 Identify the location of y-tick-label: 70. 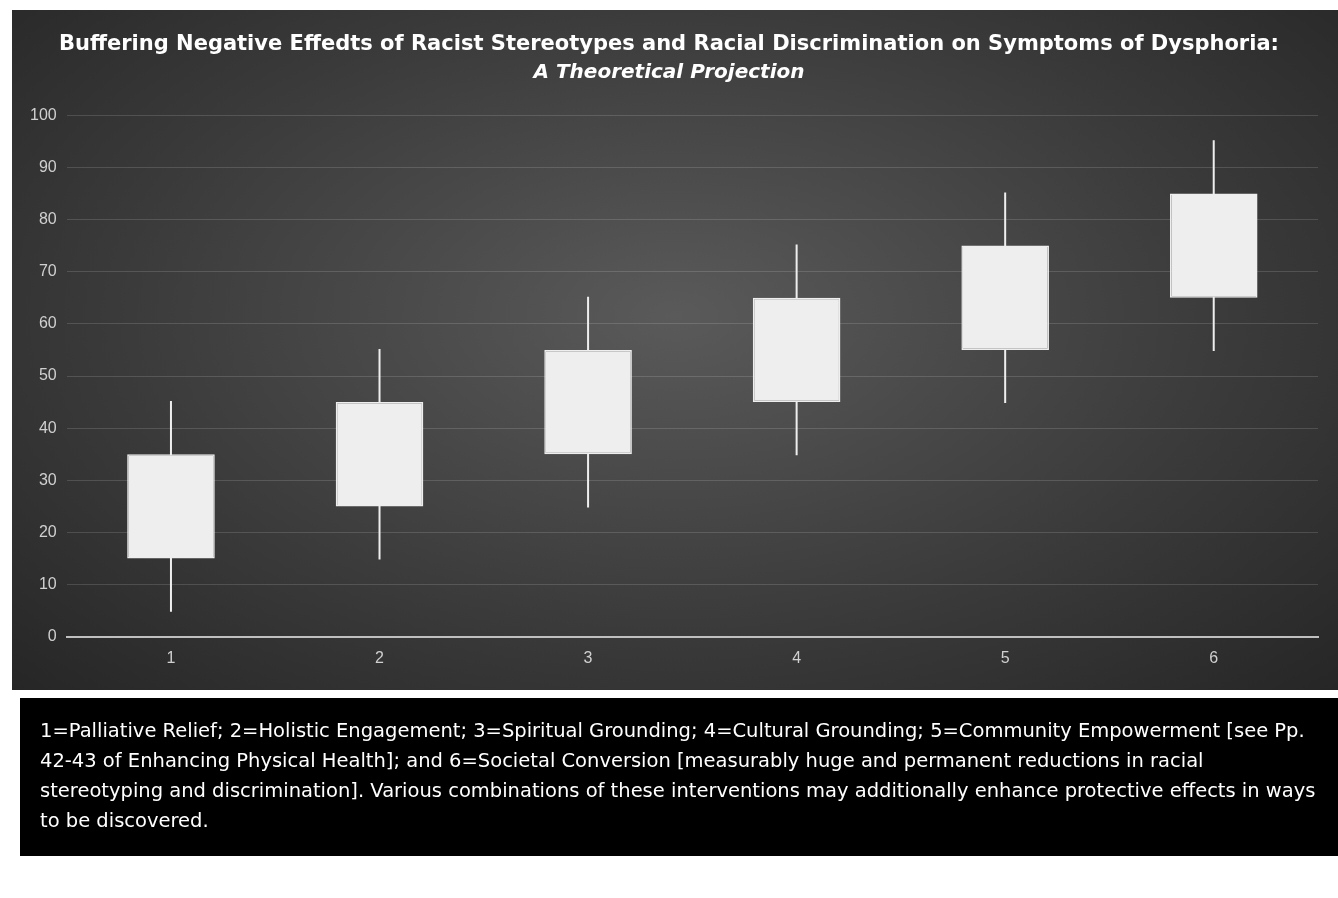
(47, 271).